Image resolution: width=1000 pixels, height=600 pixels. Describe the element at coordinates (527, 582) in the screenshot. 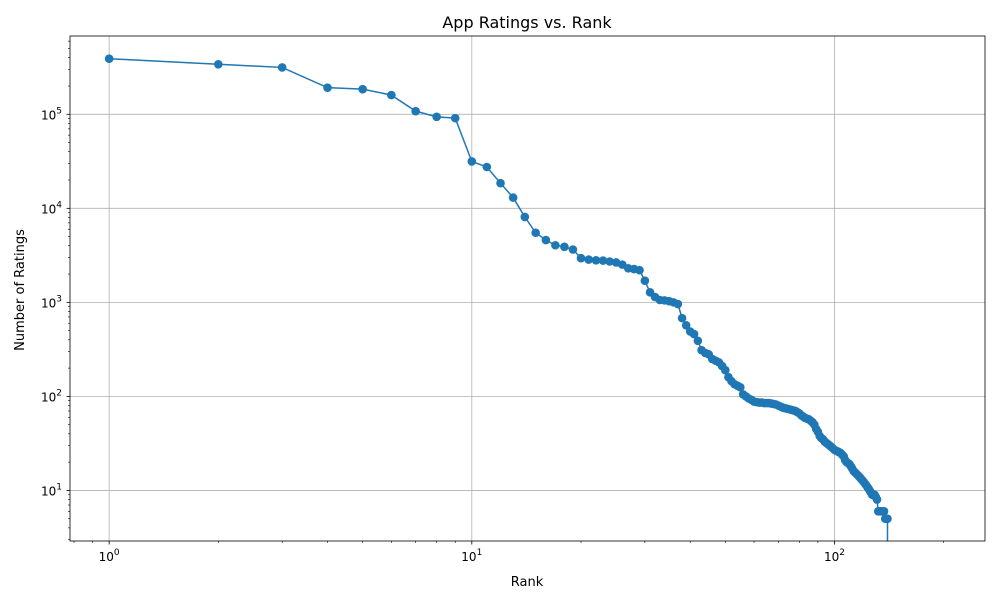

I see `x-axis-label: Rank` at that location.